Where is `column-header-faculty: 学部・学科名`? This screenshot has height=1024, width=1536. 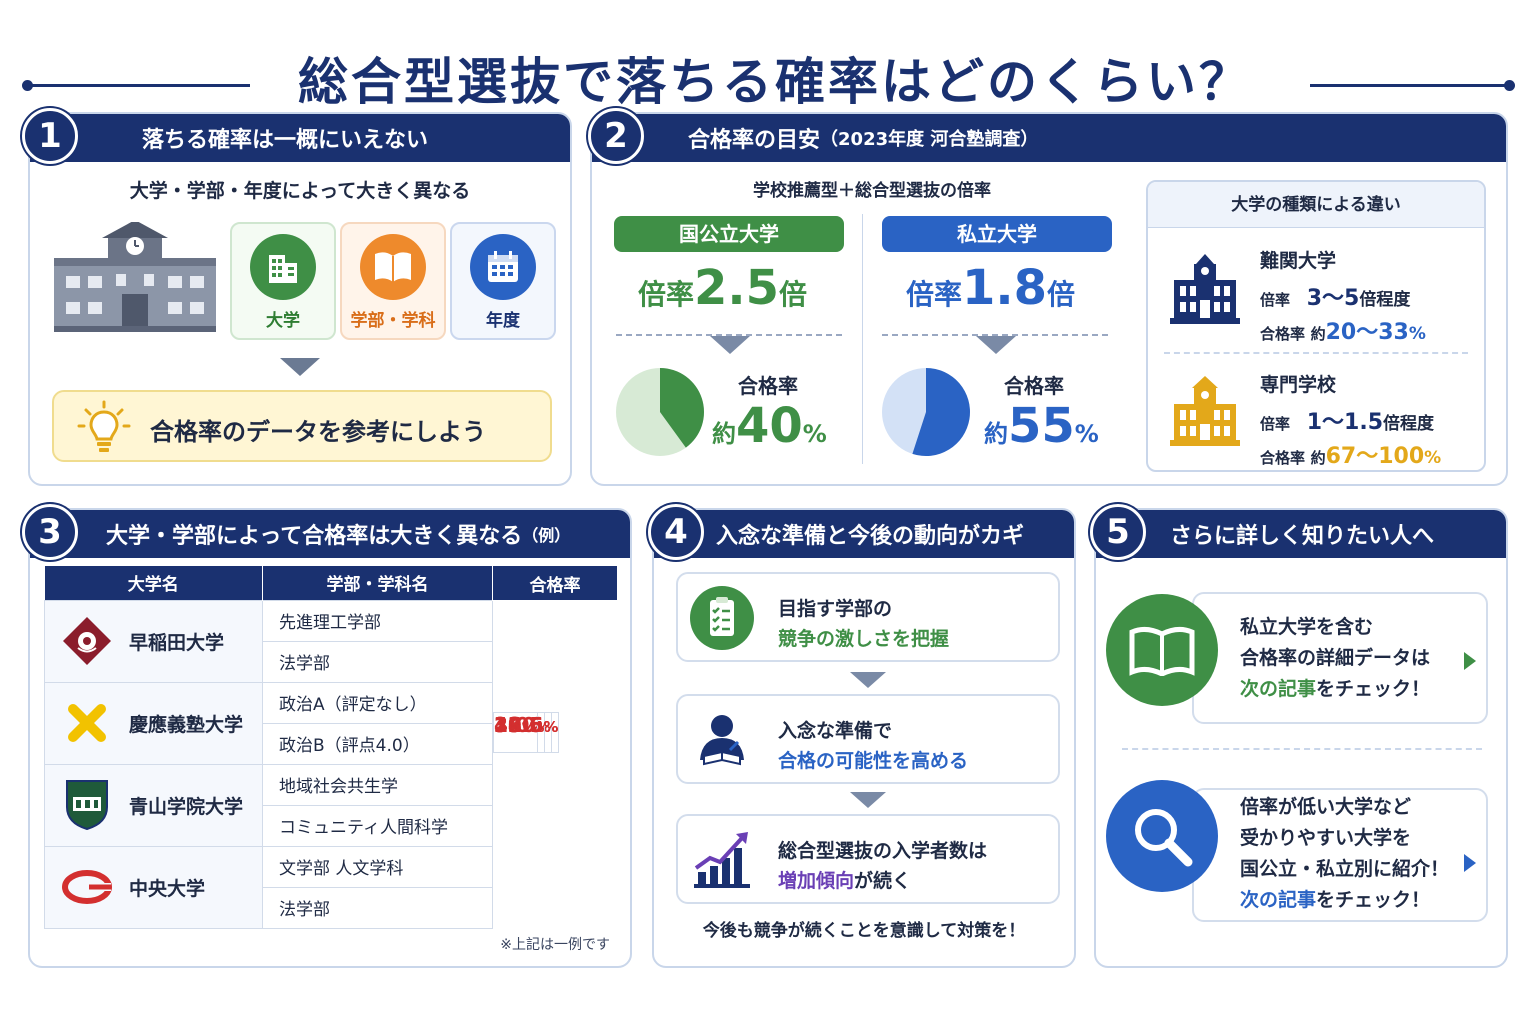 column-header-faculty: 学部・学科名 is located at coordinates (377, 583).